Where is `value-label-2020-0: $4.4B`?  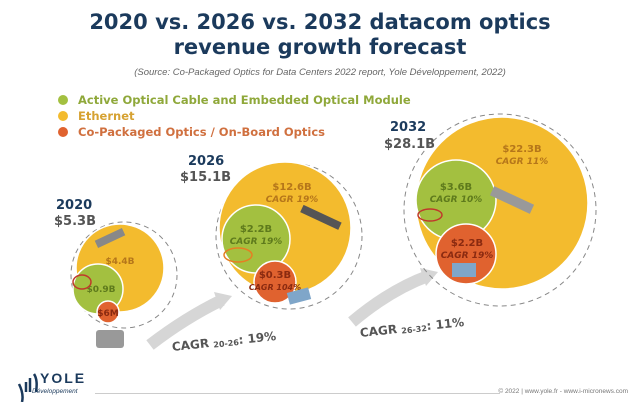 value-label-2020-0: $4.4B is located at coordinates (119, 262).